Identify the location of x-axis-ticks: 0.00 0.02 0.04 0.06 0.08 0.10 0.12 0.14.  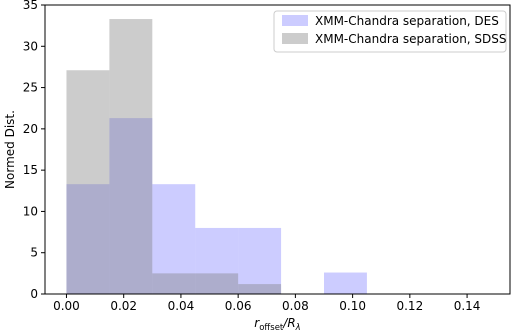
(266, 303).